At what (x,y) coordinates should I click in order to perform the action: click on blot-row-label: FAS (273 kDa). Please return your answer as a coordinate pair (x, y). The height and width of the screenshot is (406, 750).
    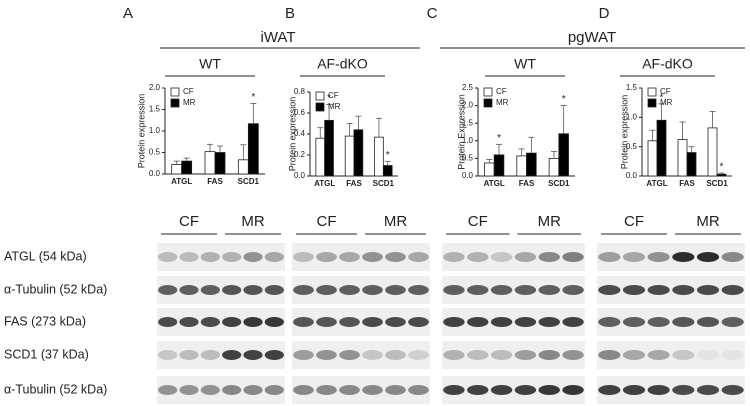
    Looking at the image, I should click on (45, 321).